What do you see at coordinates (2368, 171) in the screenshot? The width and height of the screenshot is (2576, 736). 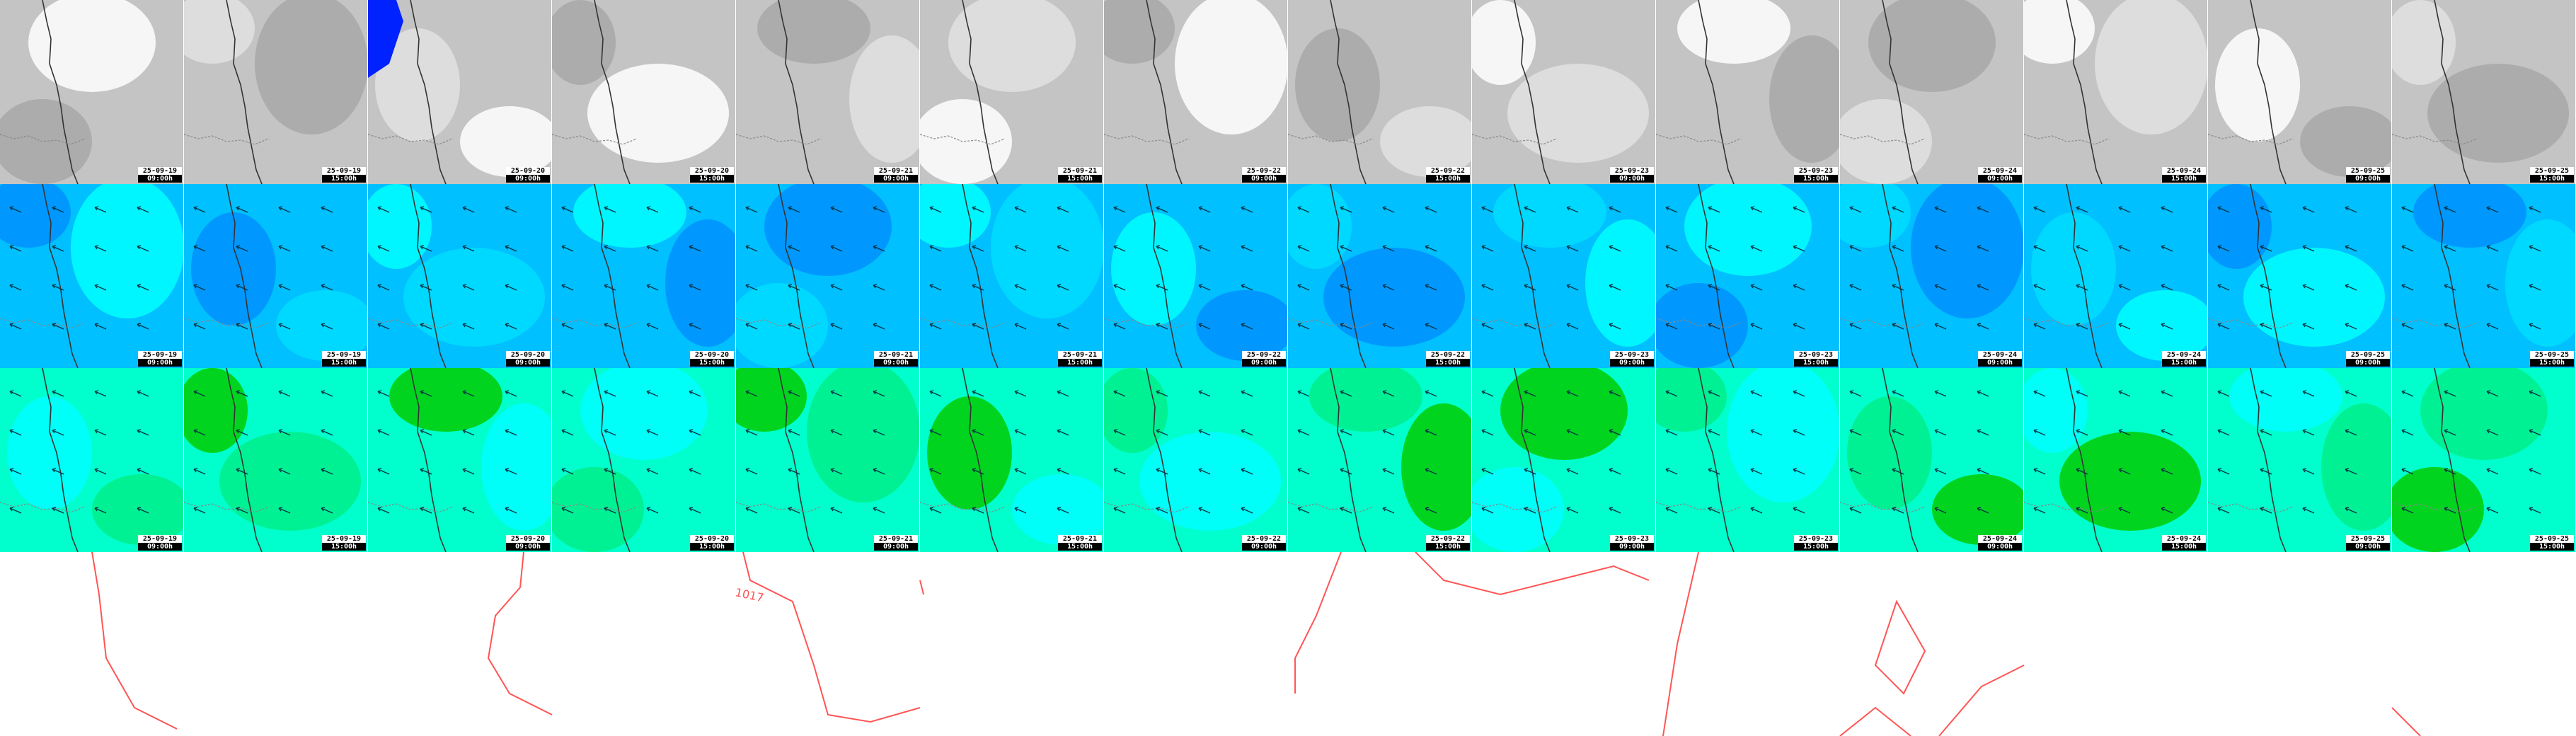 I see `timestamp-date: 25-09-25` at bounding box center [2368, 171].